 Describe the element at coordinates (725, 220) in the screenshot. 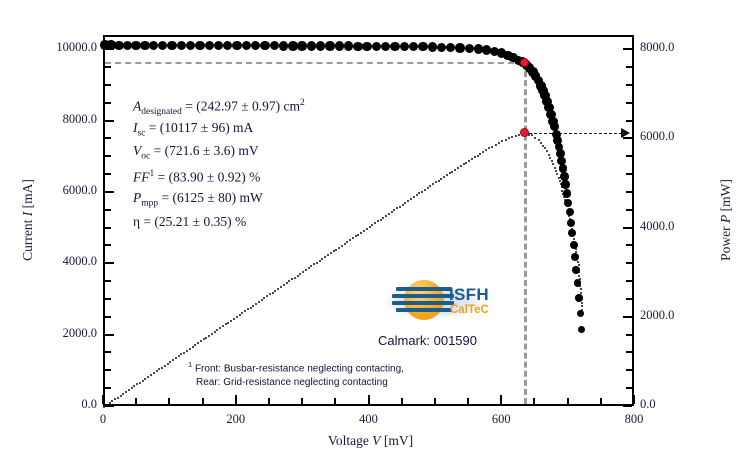

I see `y-axis-right-title: Power P [mW]` at that location.